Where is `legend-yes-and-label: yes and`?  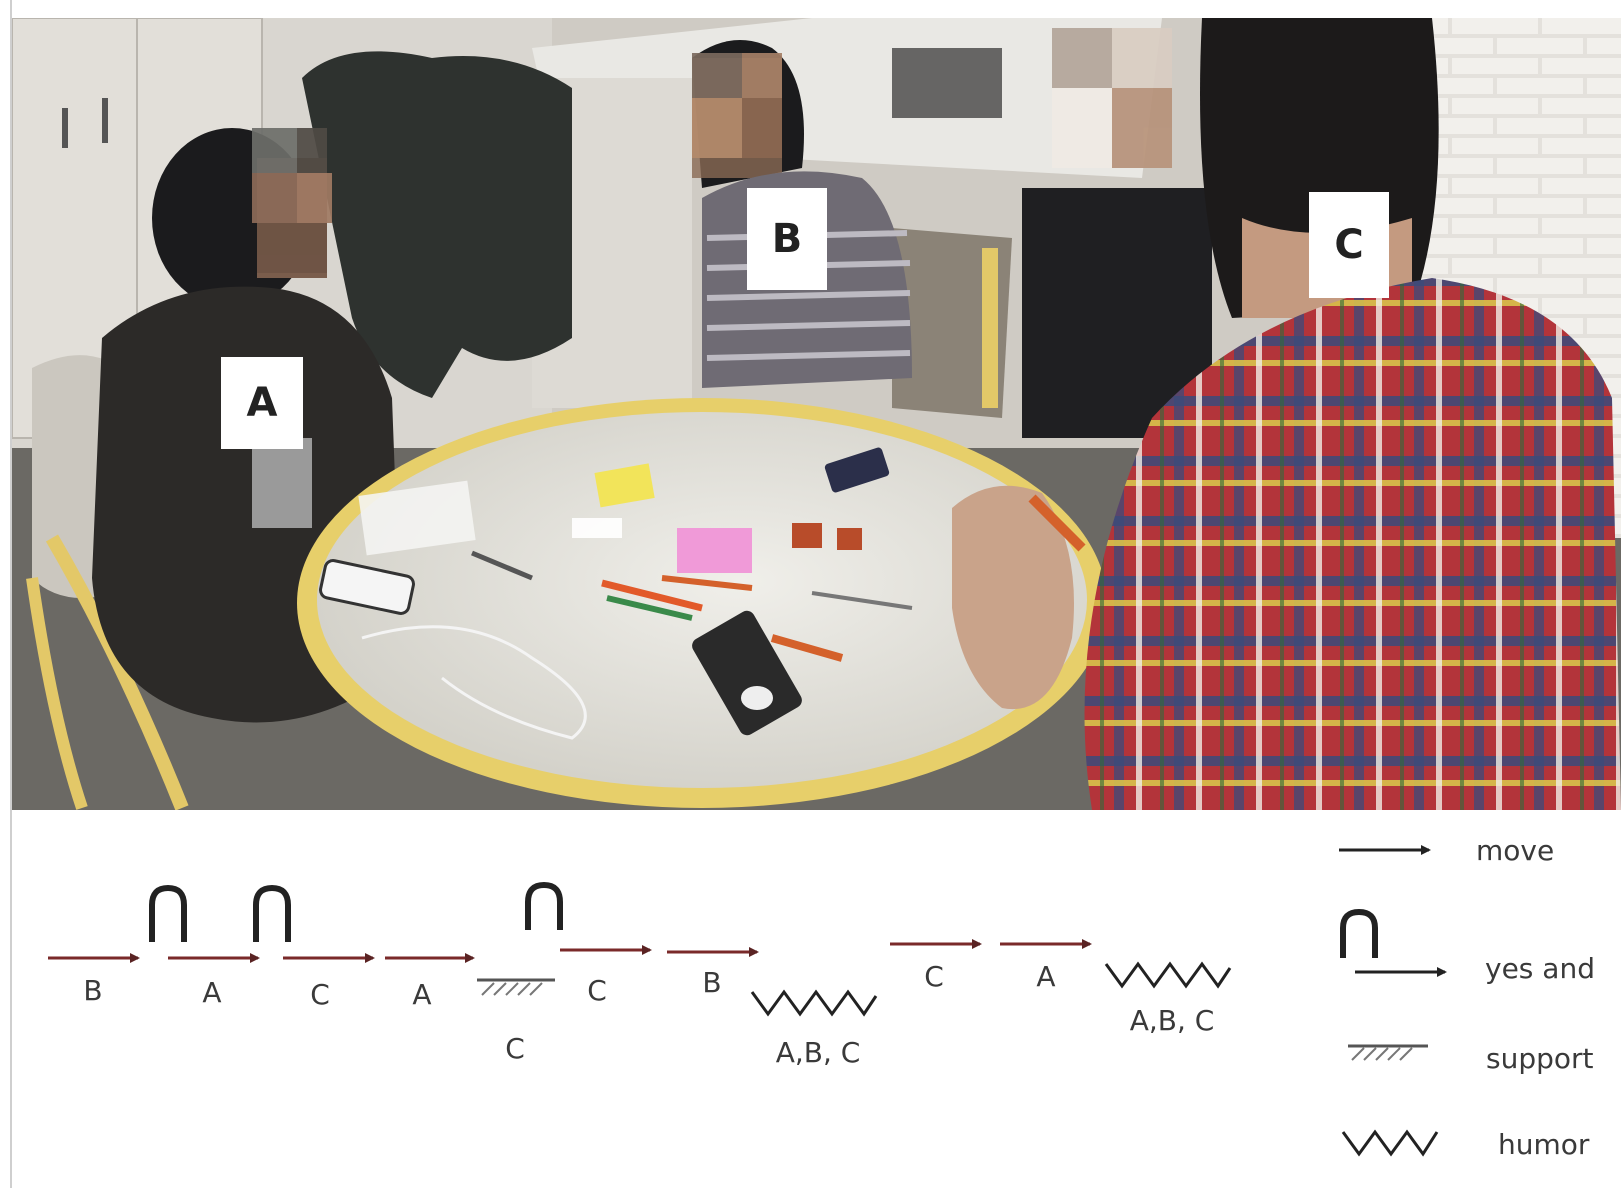
legend-yes-and-label: yes and is located at coordinates (1540, 968).